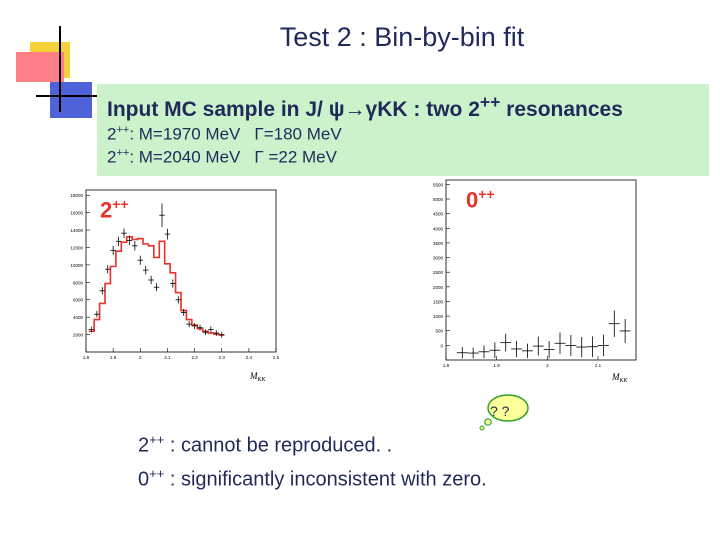 This screenshot has height=540, width=720. I want to click on x-tick-label: 2.3, so click(222, 357).